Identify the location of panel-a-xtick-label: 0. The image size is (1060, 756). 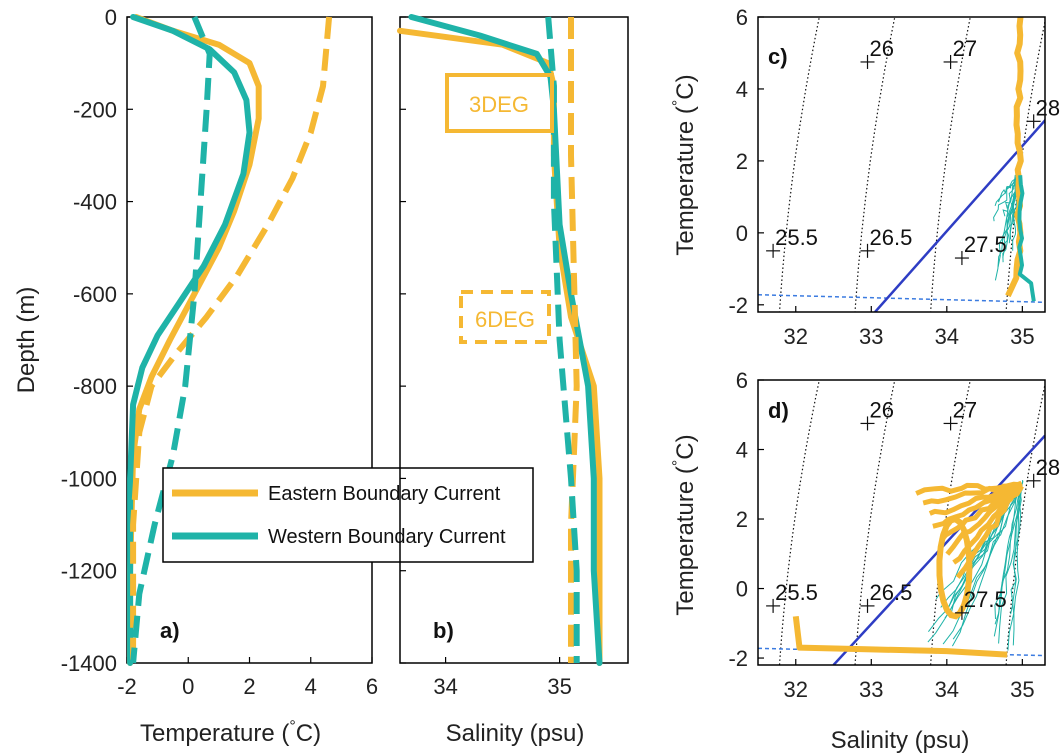
(188, 686).